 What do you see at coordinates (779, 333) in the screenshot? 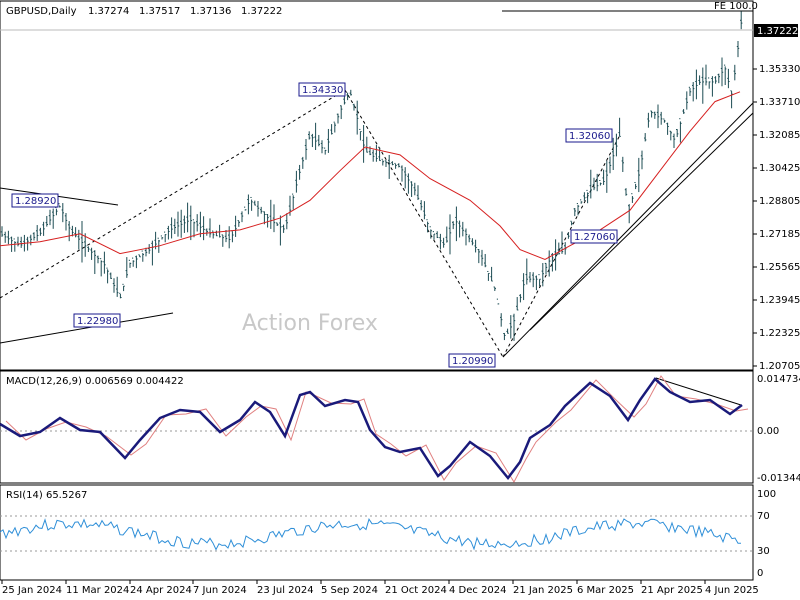
I see `price-tick-label: 1.22325` at bounding box center [779, 333].